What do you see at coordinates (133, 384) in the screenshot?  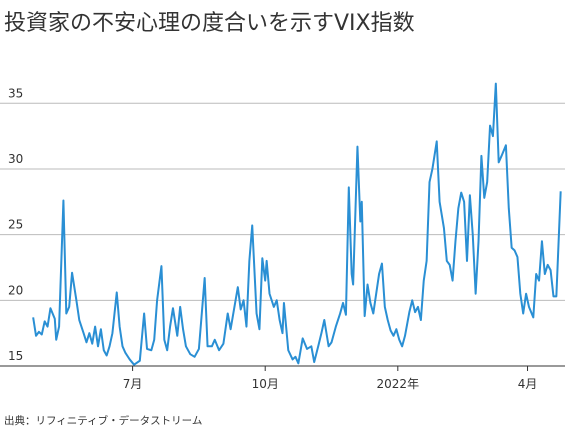 I see `x-tick-label: 7月` at bounding box center [133, 384].